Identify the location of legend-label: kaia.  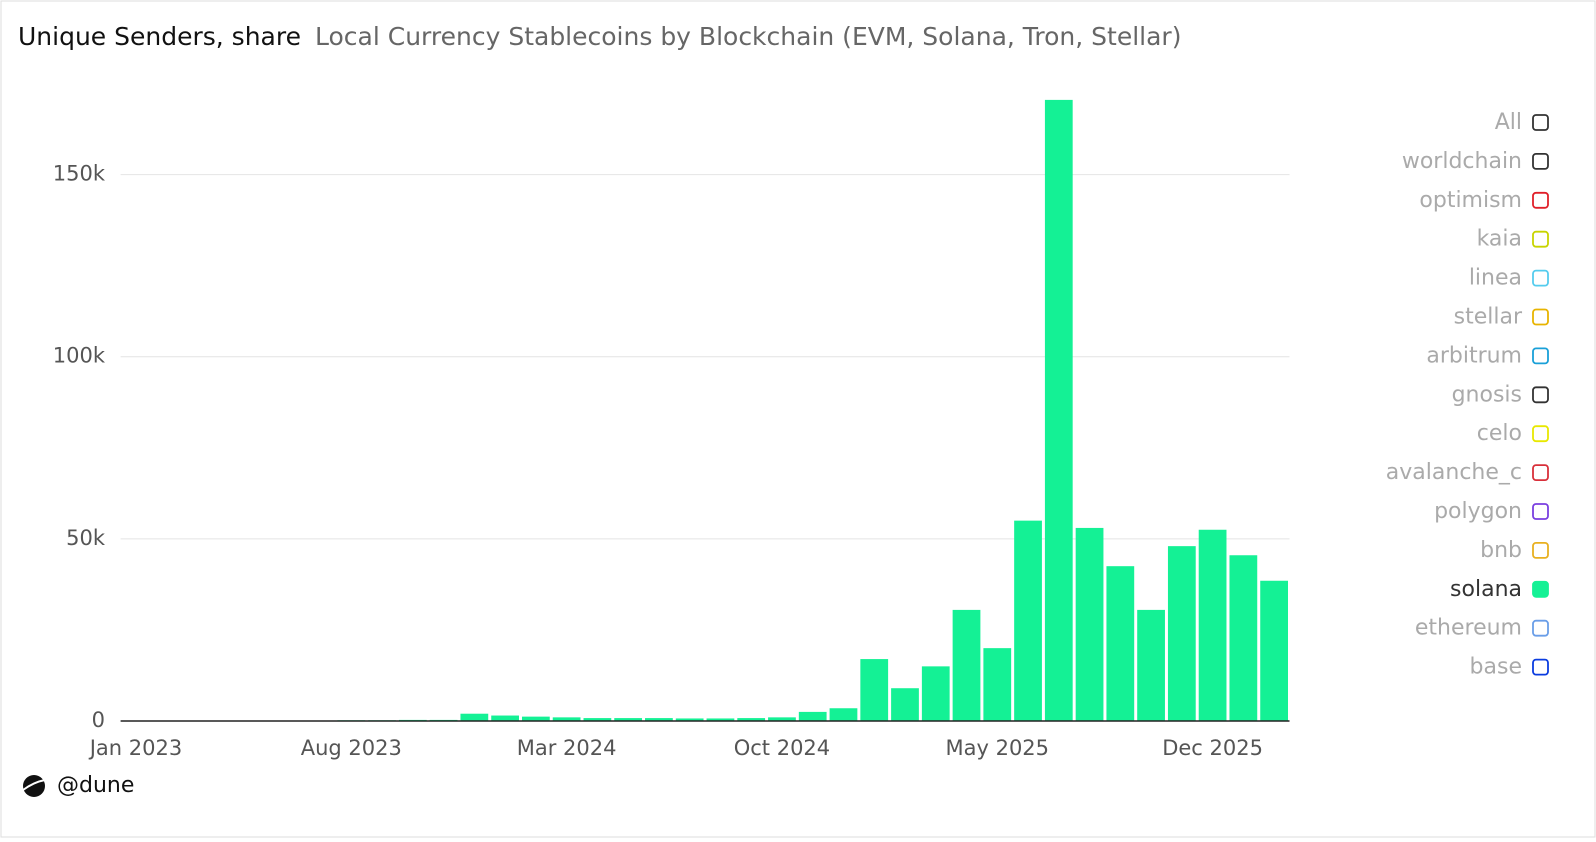
(1499, 239).